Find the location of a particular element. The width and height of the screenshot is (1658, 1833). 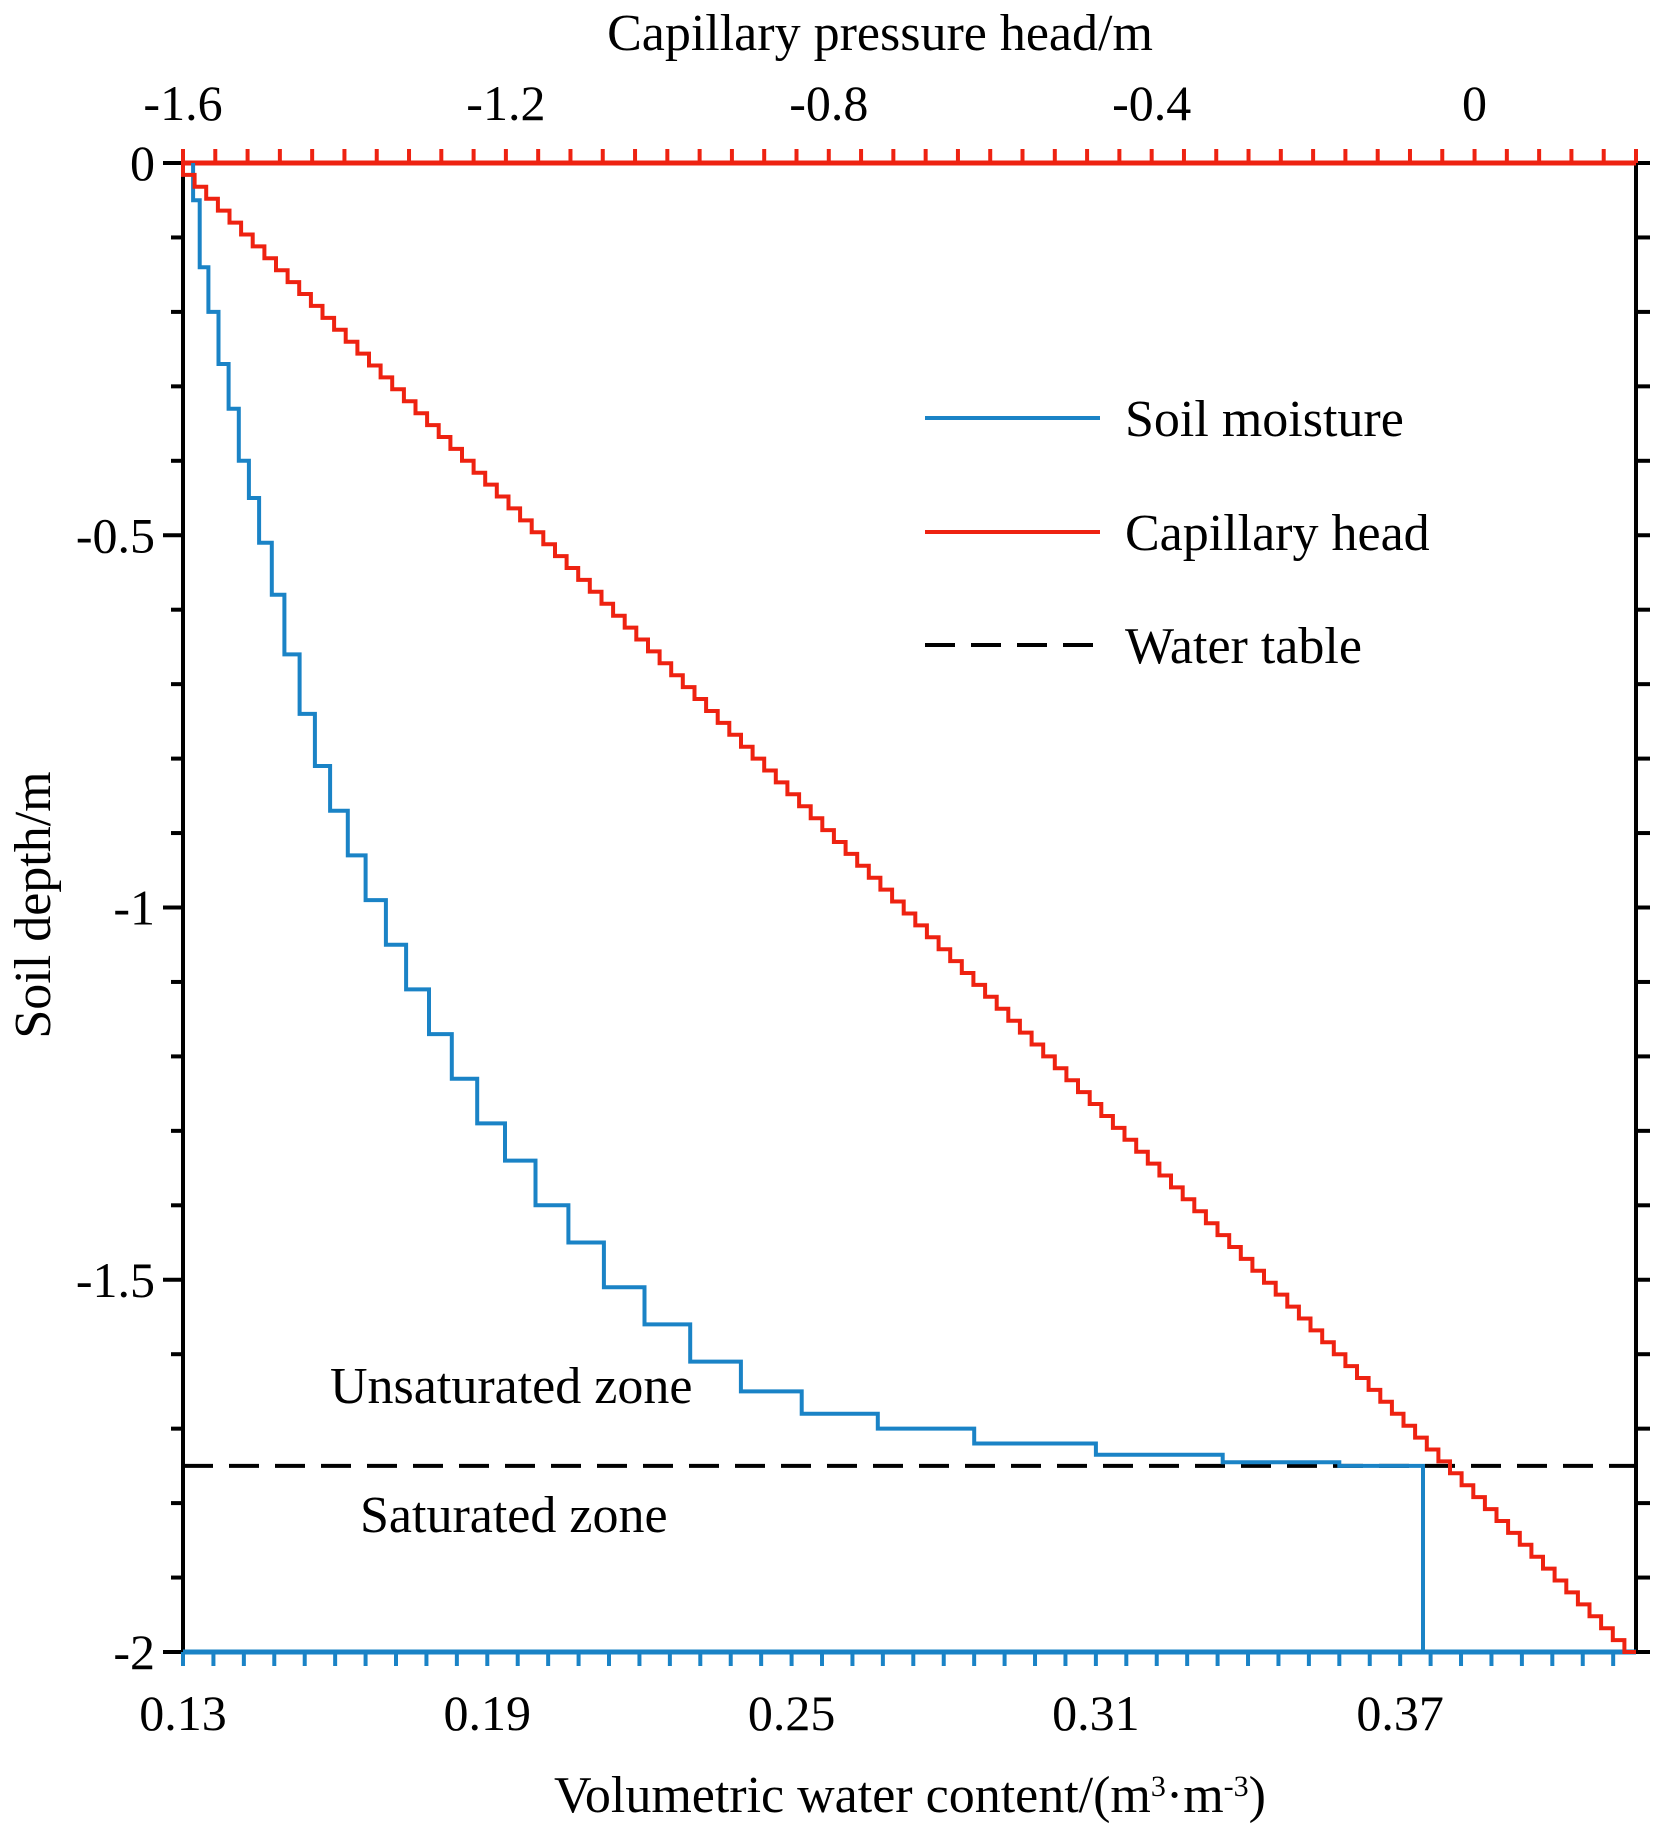

legend-label-soil-moisture: Soil moisture is located at coordinates (1264, 419).